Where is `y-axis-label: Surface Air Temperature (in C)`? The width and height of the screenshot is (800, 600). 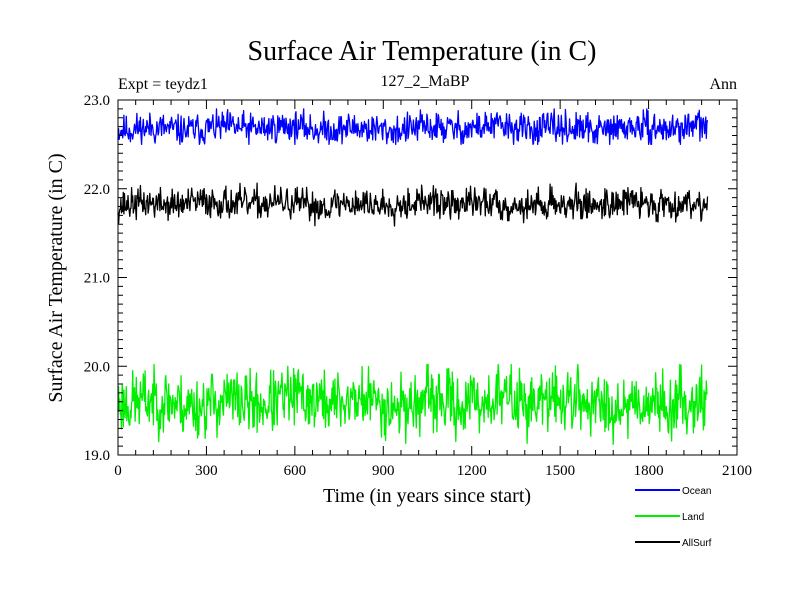
y-axis-label: Surface Air Temperature (in C) is located at coordinates (56, 277).